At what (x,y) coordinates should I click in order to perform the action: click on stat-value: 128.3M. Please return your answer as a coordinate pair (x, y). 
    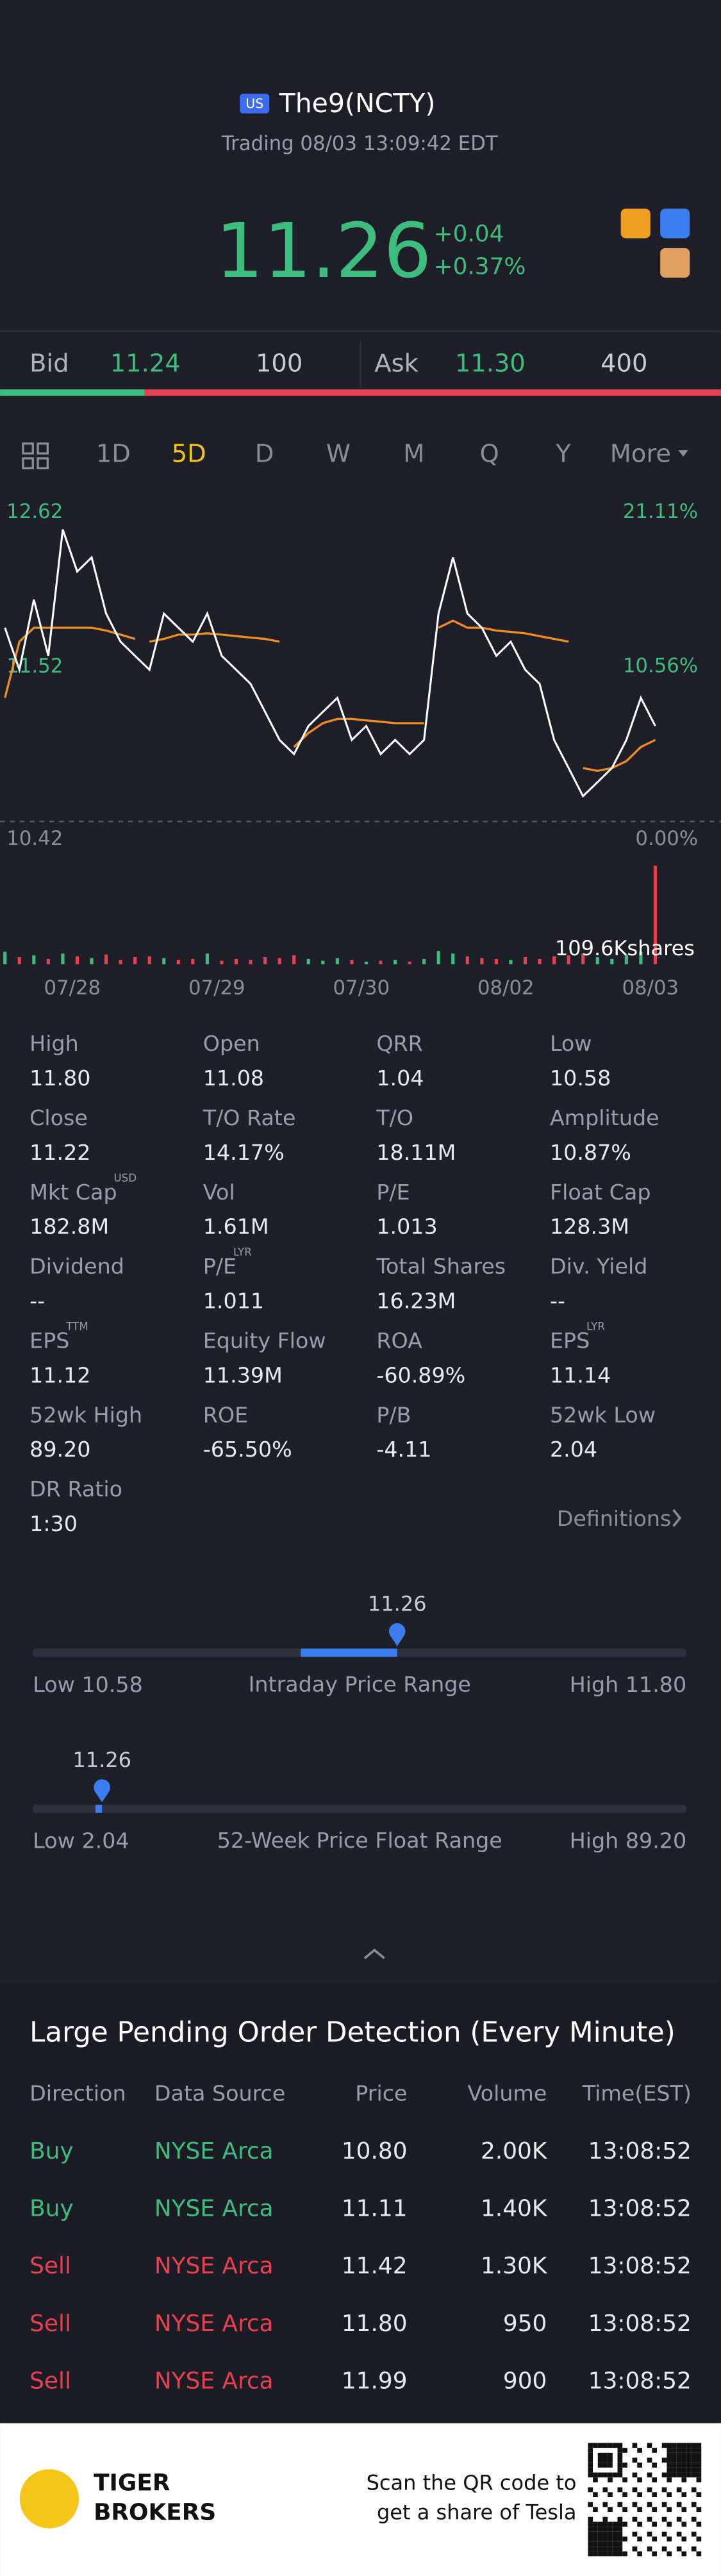
    Looking at the image, I should click on (589, 1226).